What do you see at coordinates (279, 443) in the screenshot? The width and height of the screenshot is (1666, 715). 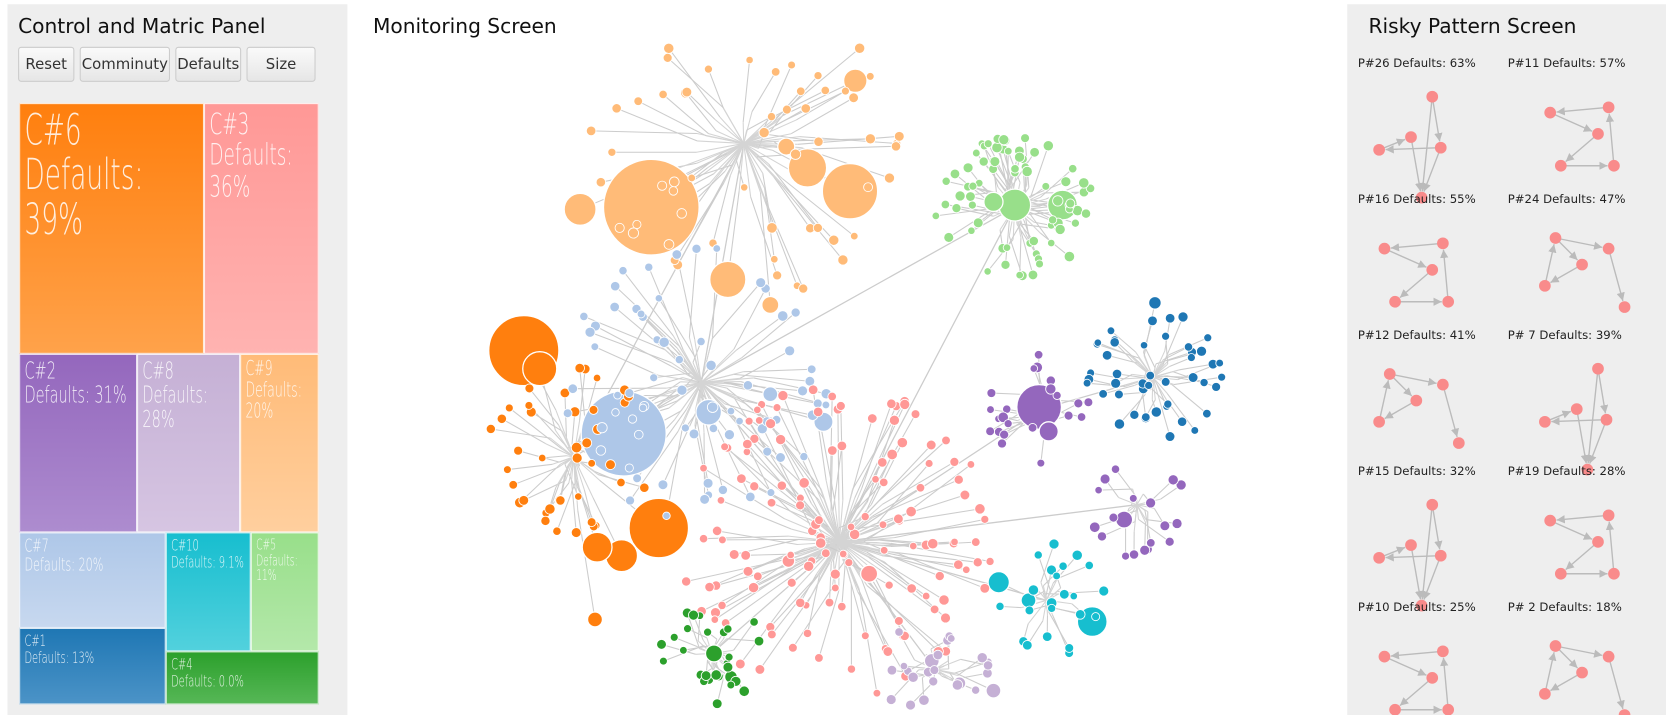 I see `treemap-cell: C#9 Defaults: 20%` at bounding box center [279, 443].